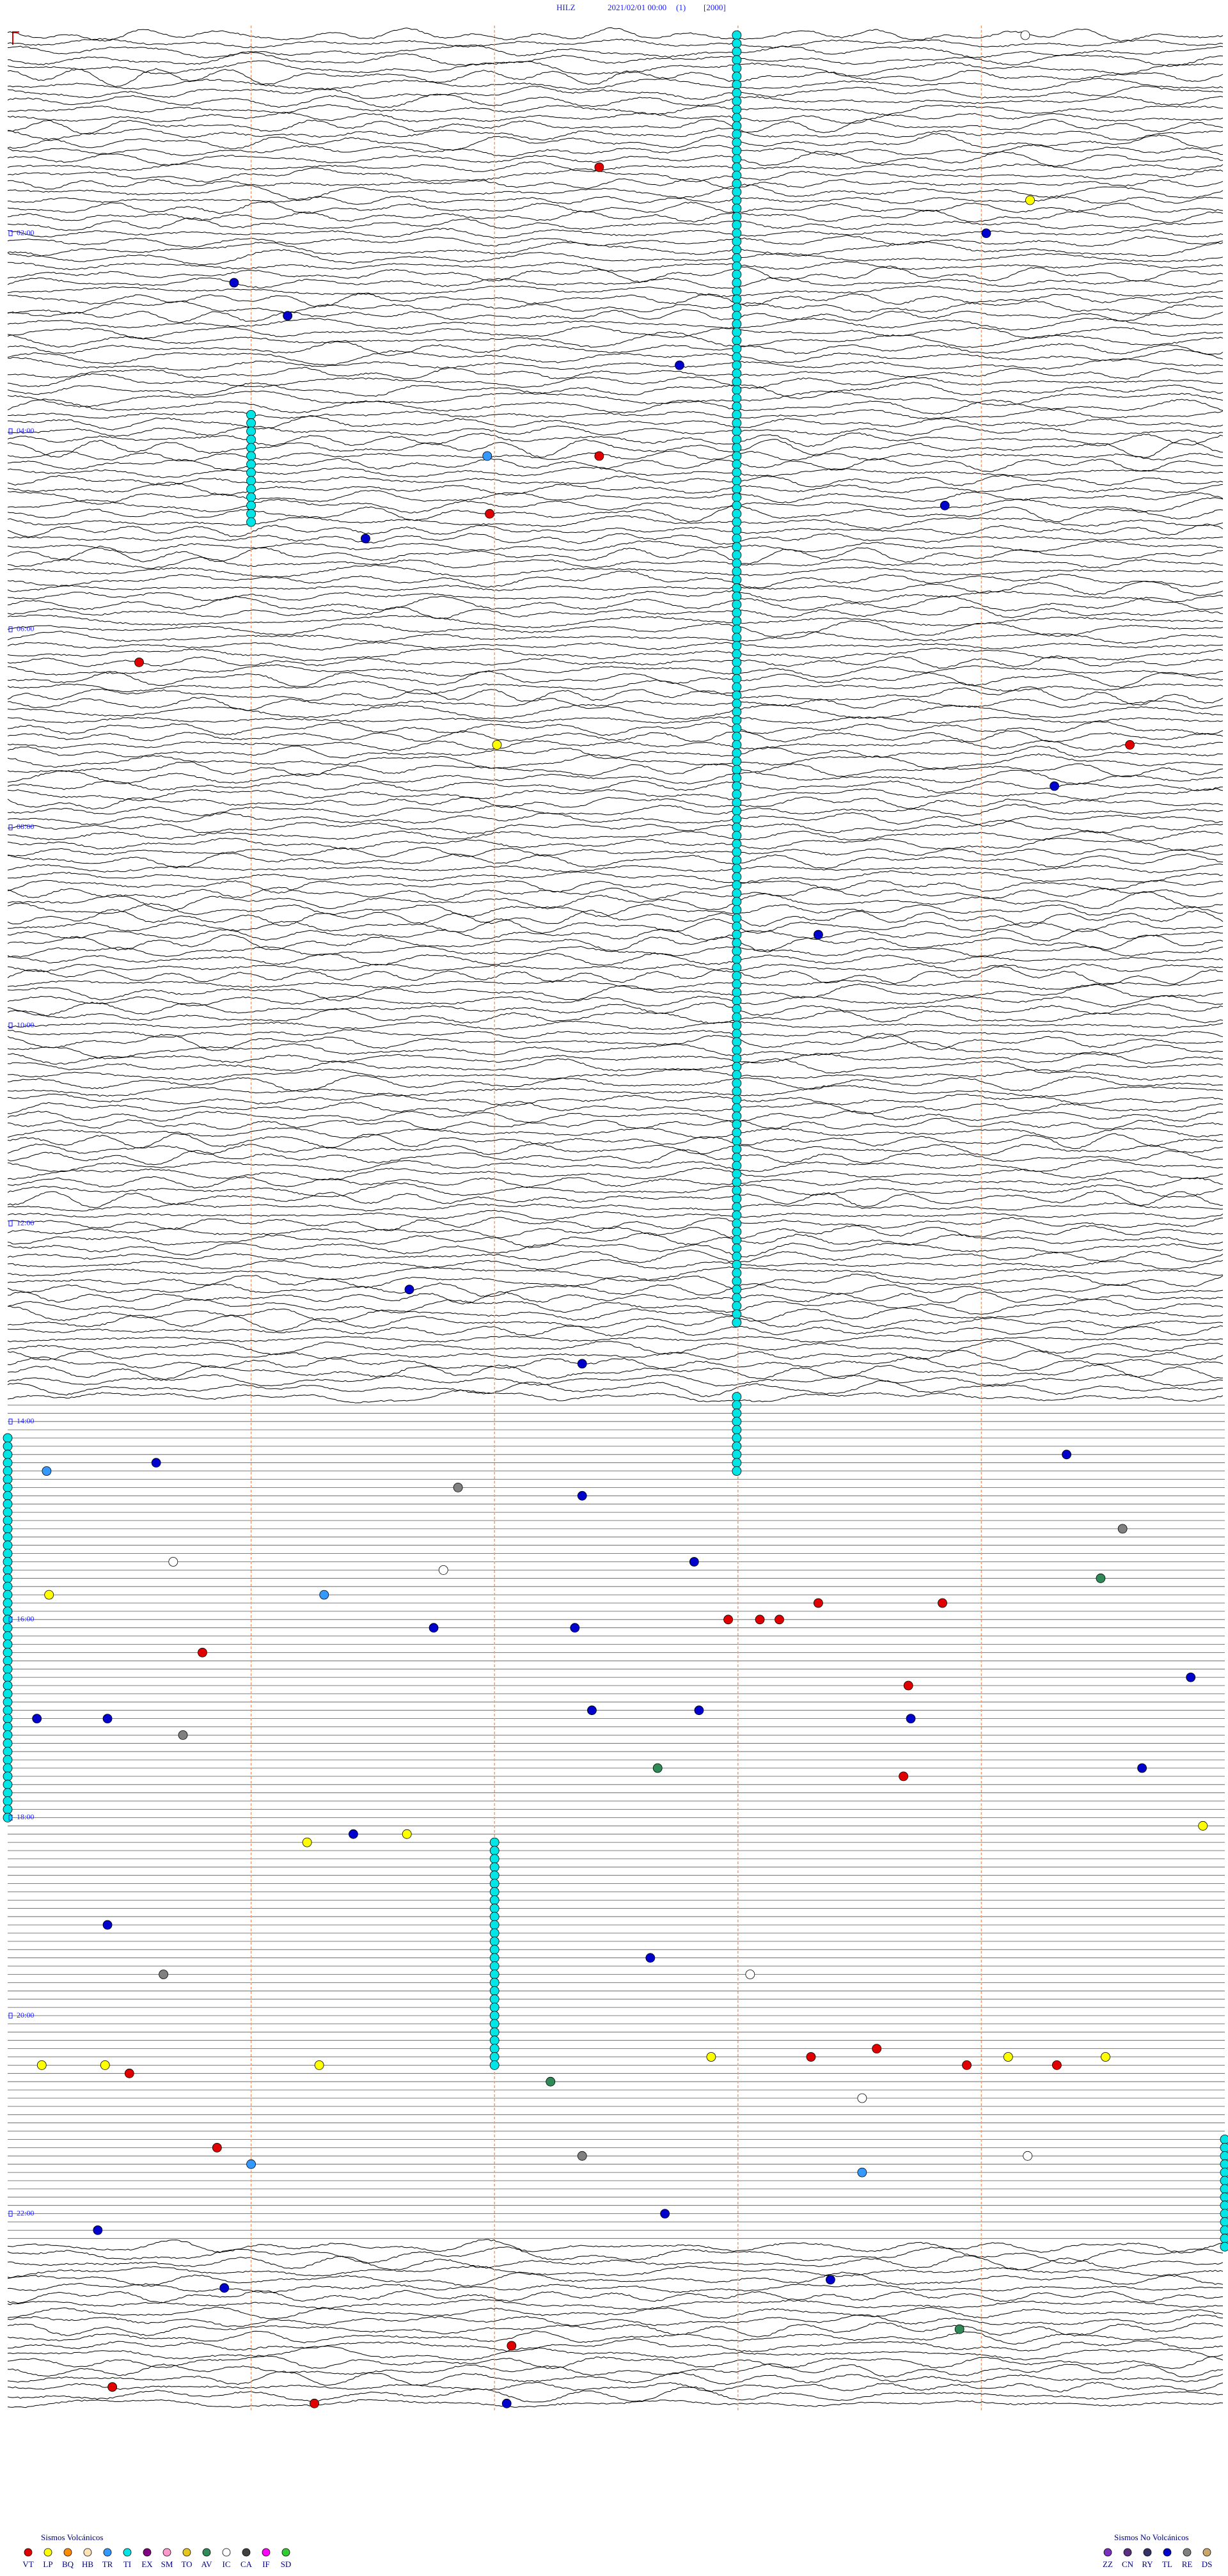  Describe the element at coordinates (206, 2564) in the screenshot. I see `legend-code: AV` at that location.